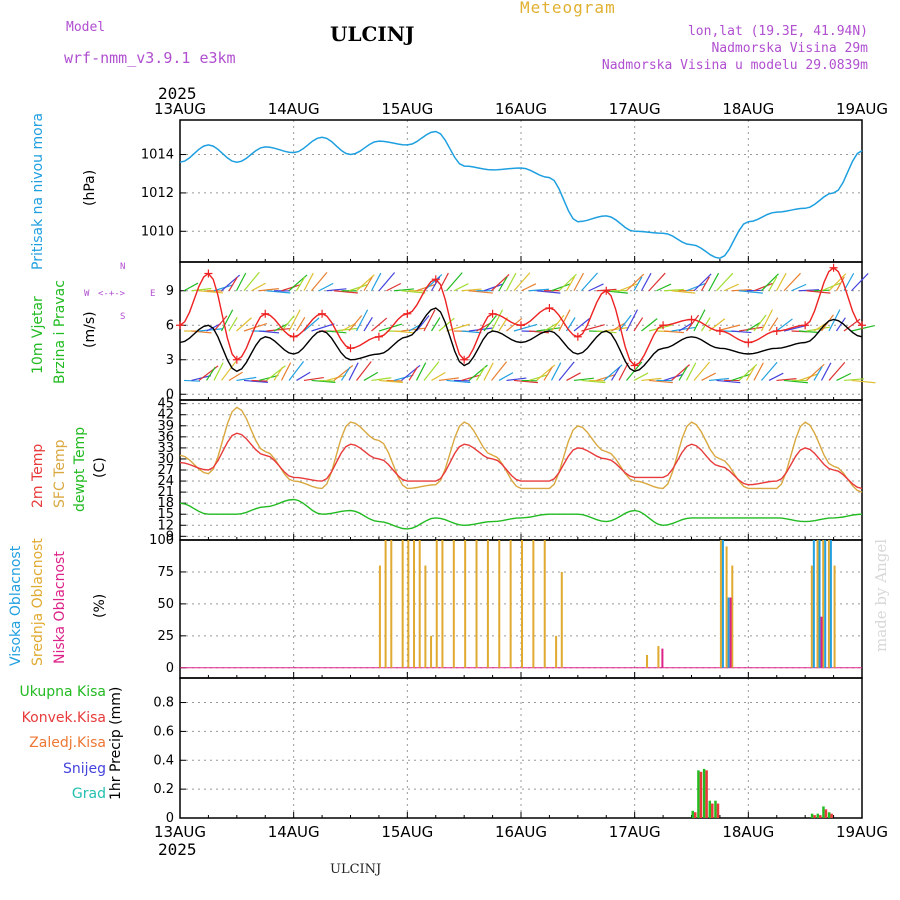 This screenshot has height=900, width=900. What do you see at coordinates (165, 470) in the screenshot?
I see `y-tick-label: 27` at bounding box center [165, 470].